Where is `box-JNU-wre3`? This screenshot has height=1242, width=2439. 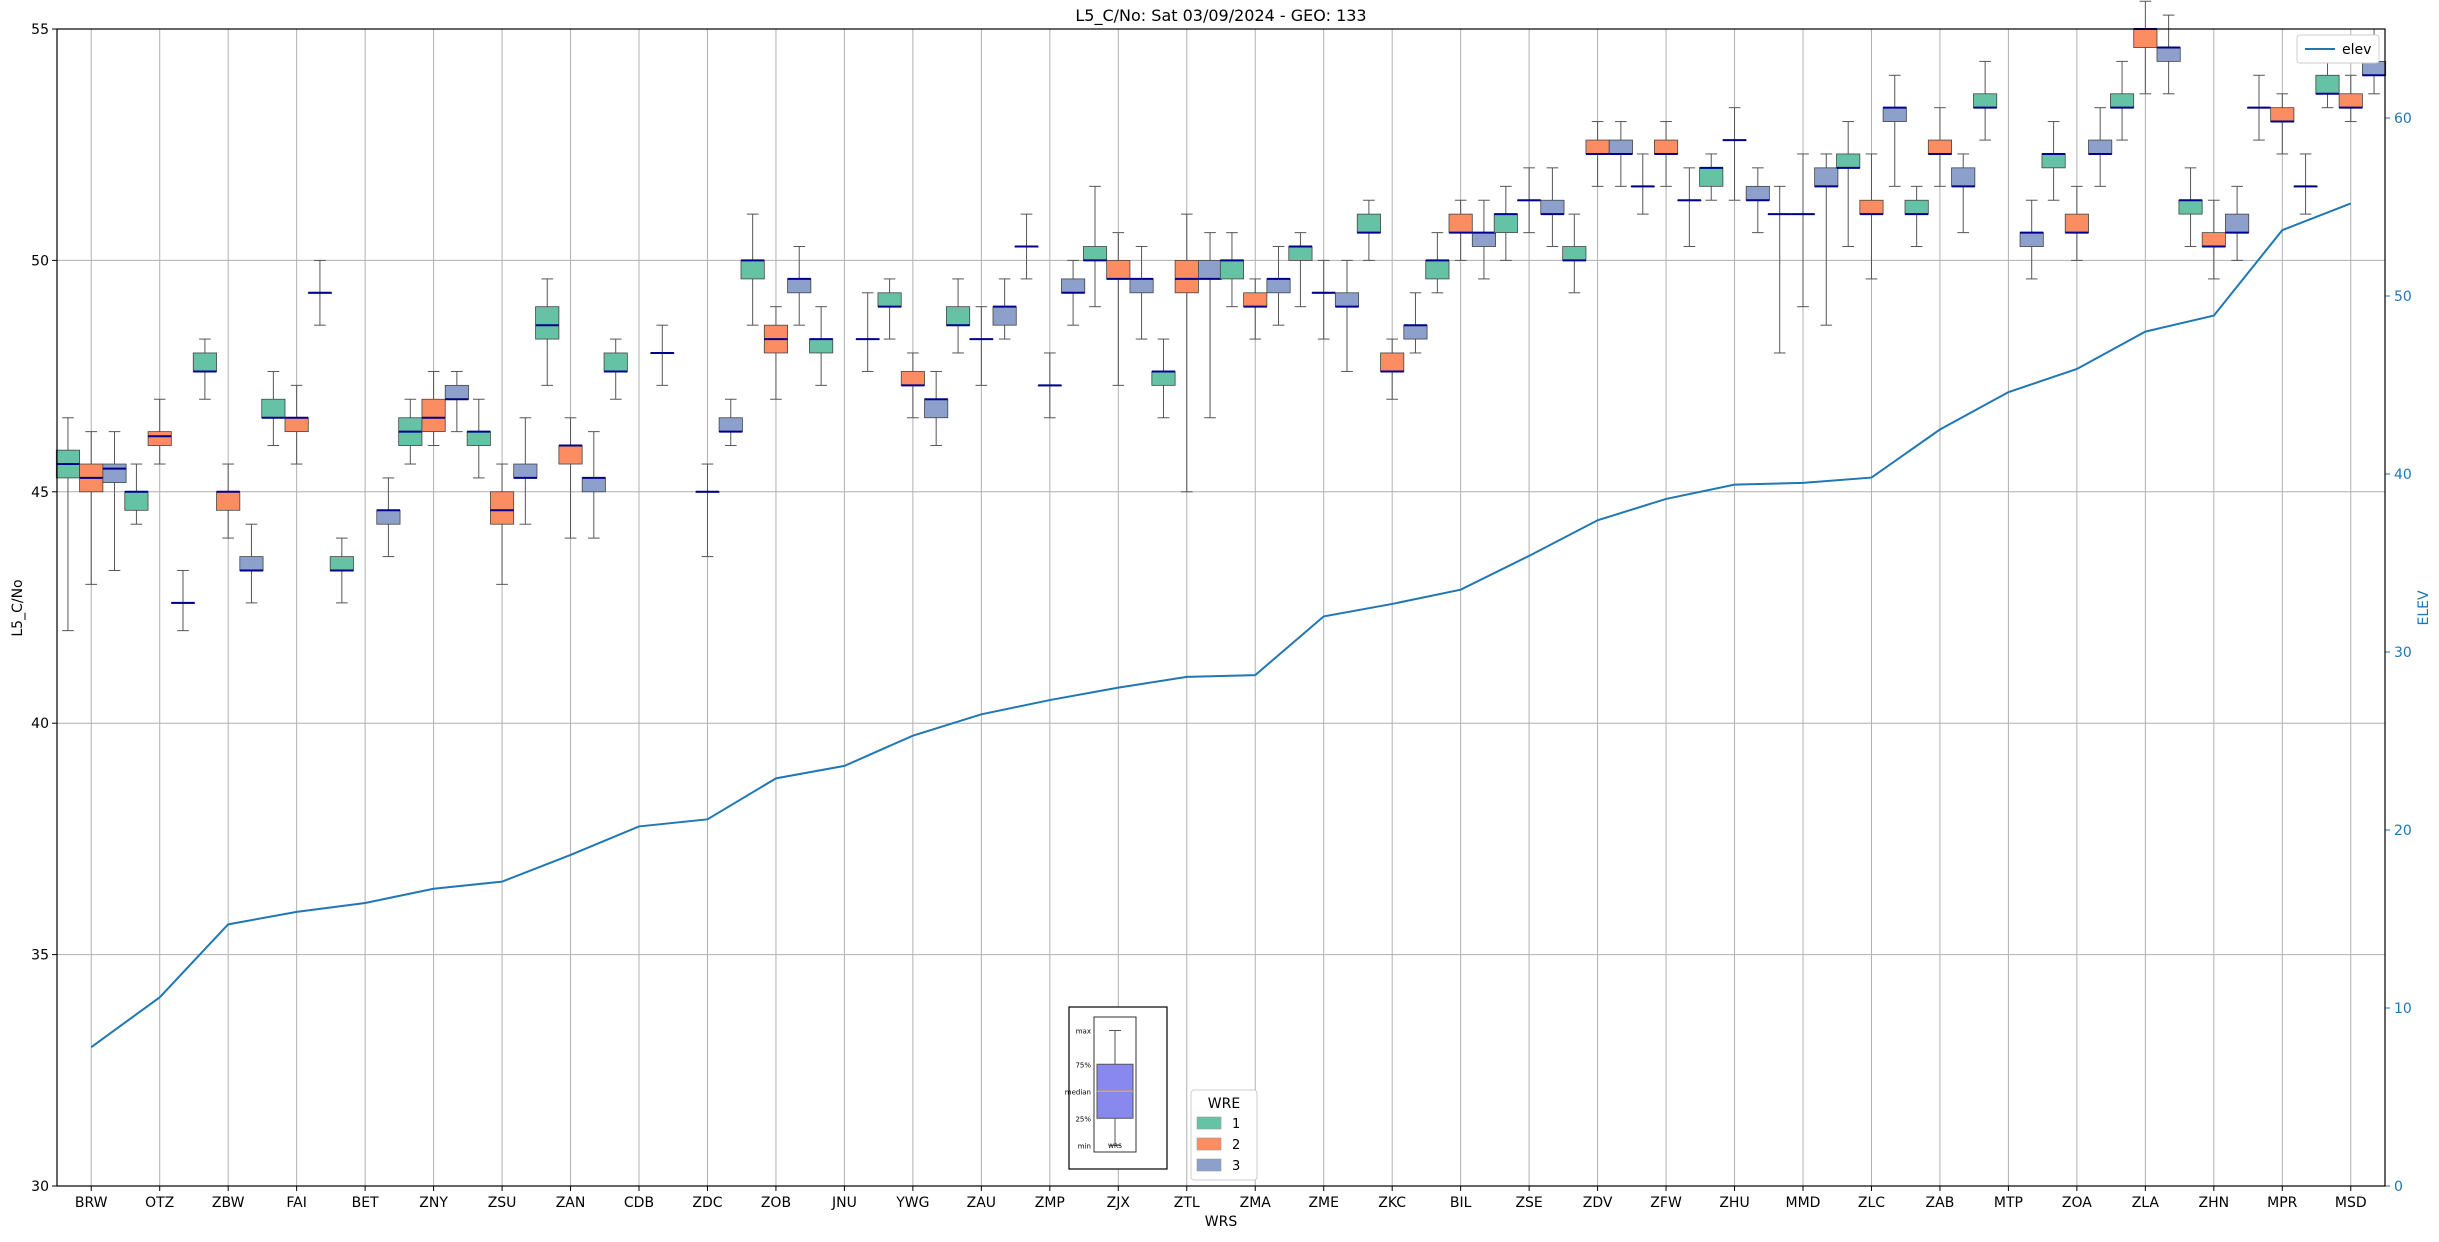
box-JNU-wre3 is located at coordinates (867, 332).